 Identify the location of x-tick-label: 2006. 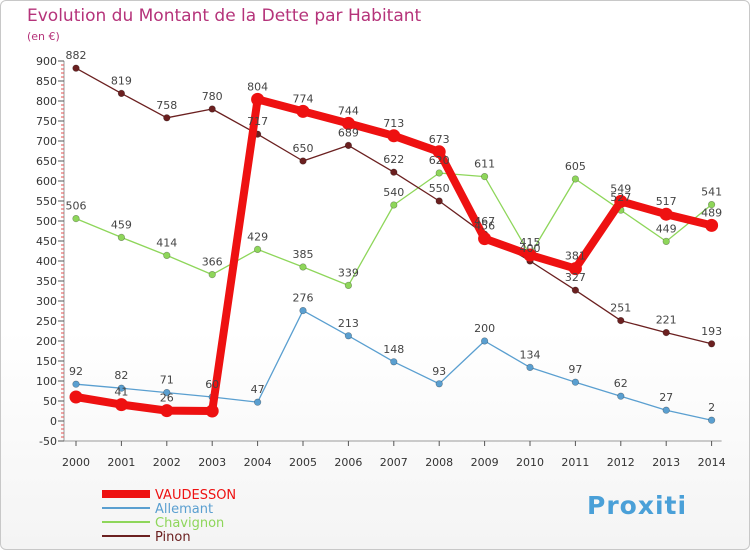
(348, 462).